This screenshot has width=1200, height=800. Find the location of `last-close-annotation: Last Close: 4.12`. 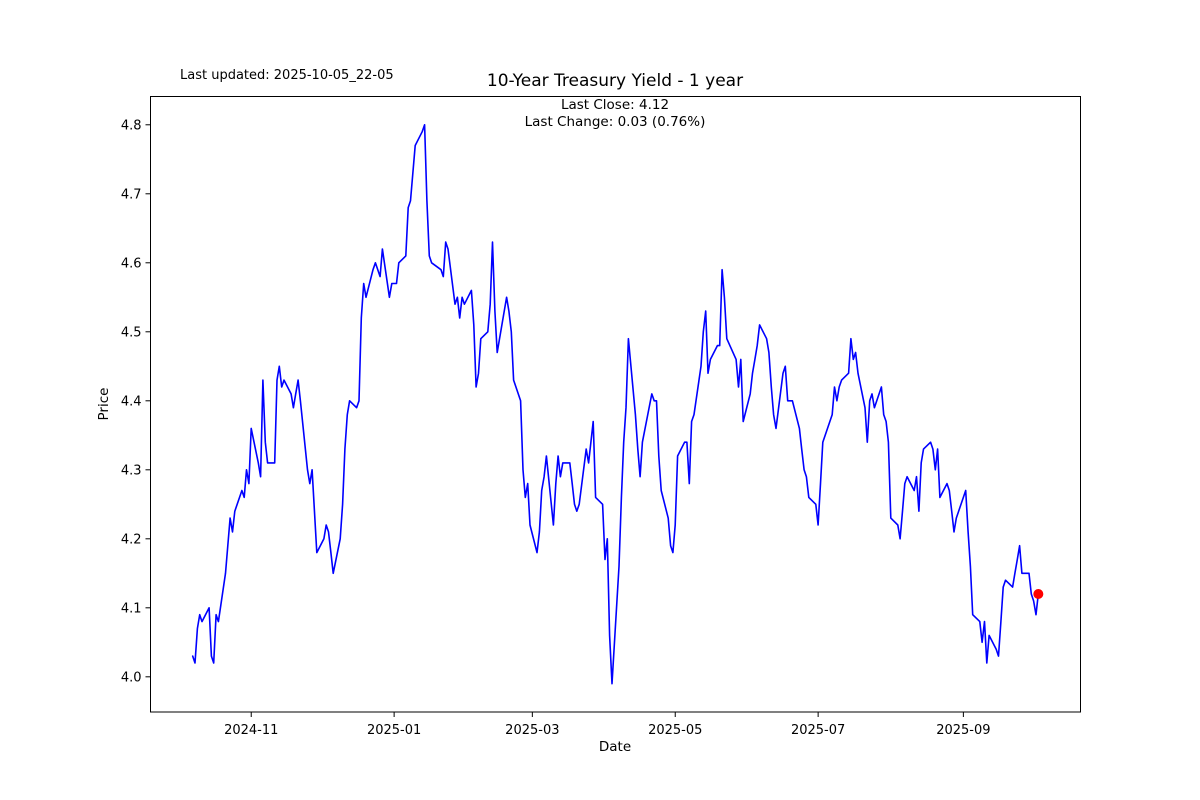

last-close-annotation: Last Close: 4.12 is located at coordinates (615, 105).